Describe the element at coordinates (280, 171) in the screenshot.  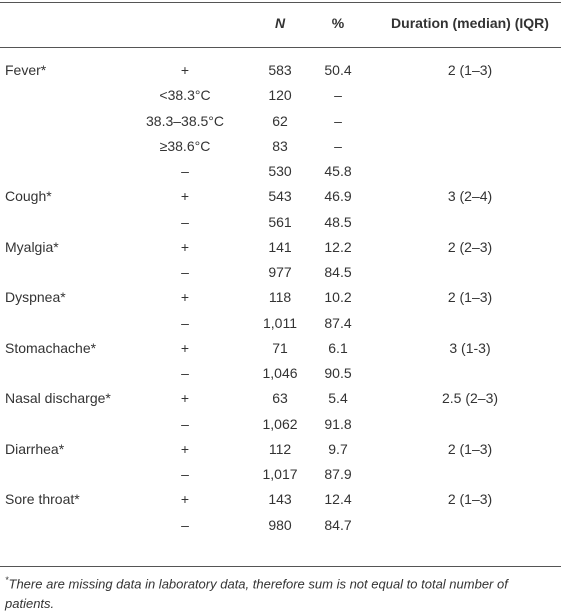
I see `cell-n: 530` at that location.